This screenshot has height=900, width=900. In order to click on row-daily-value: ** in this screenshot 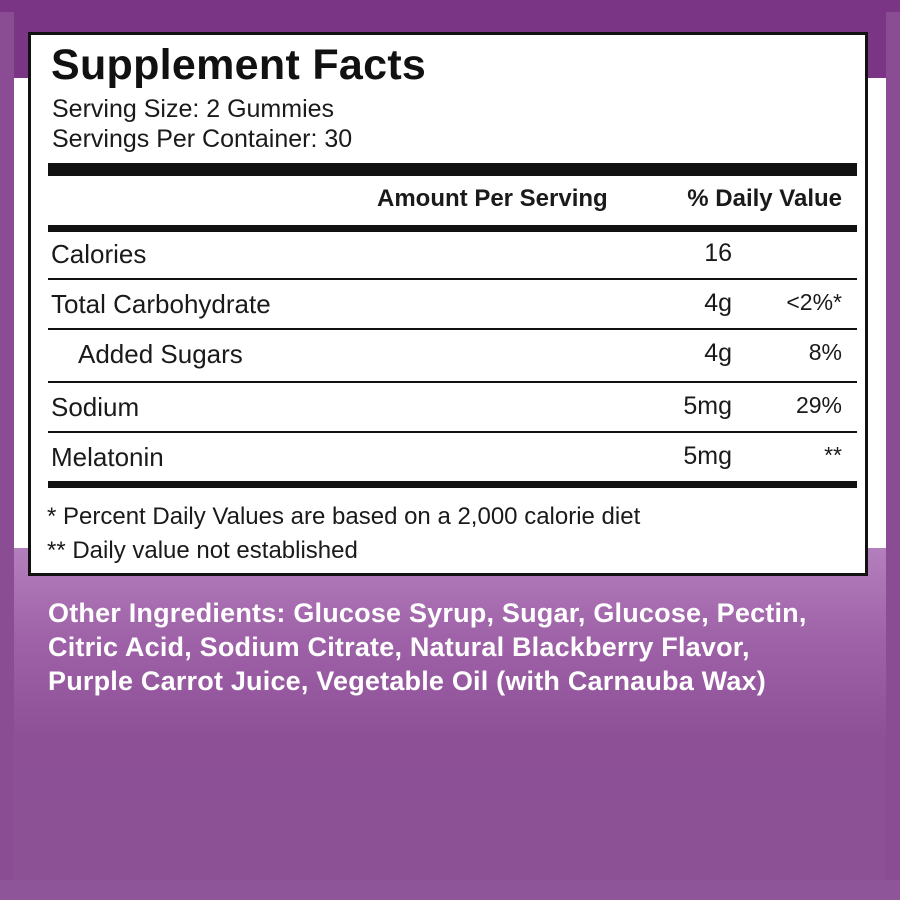, I will do `click(833, 455)`.